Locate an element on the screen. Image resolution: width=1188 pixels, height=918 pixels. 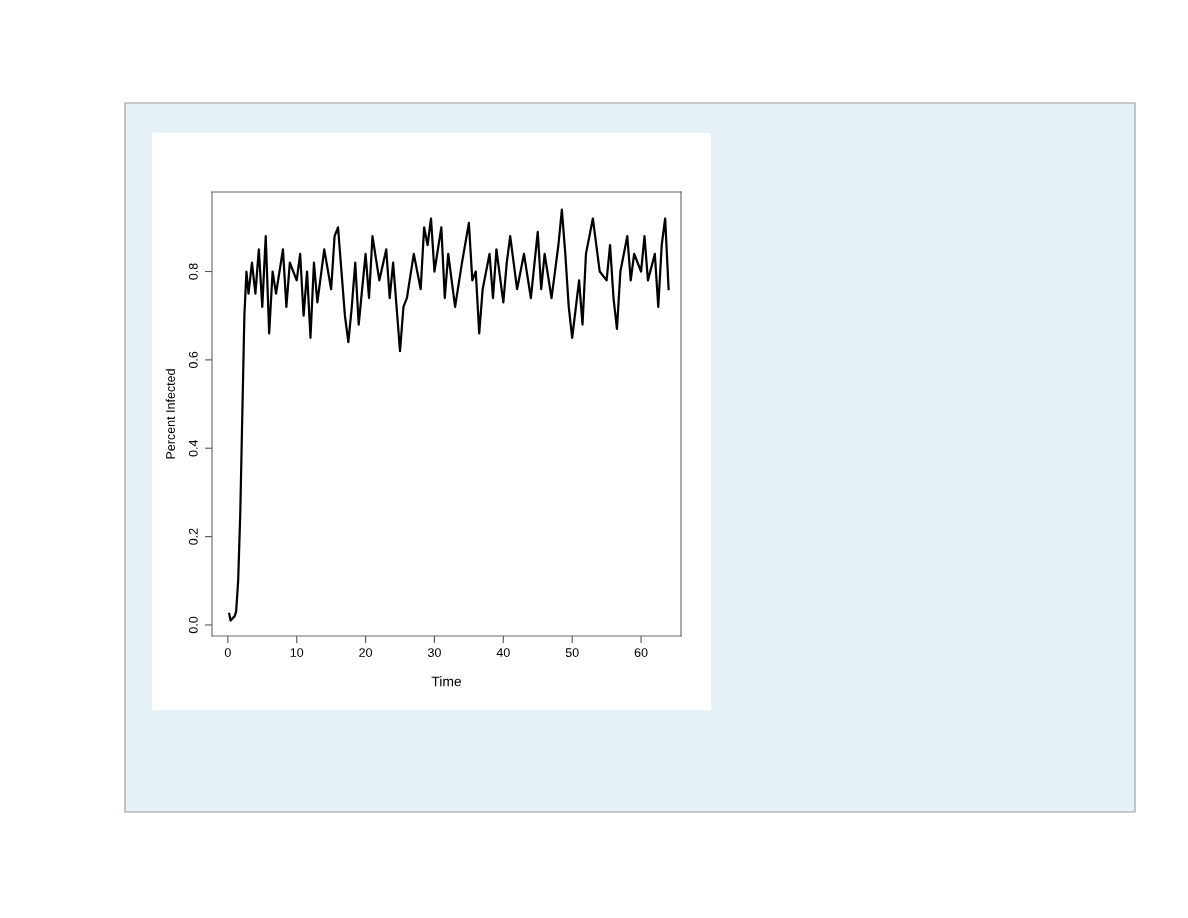
y-tick-label: 0.8 is located at coordinates (193, 271).